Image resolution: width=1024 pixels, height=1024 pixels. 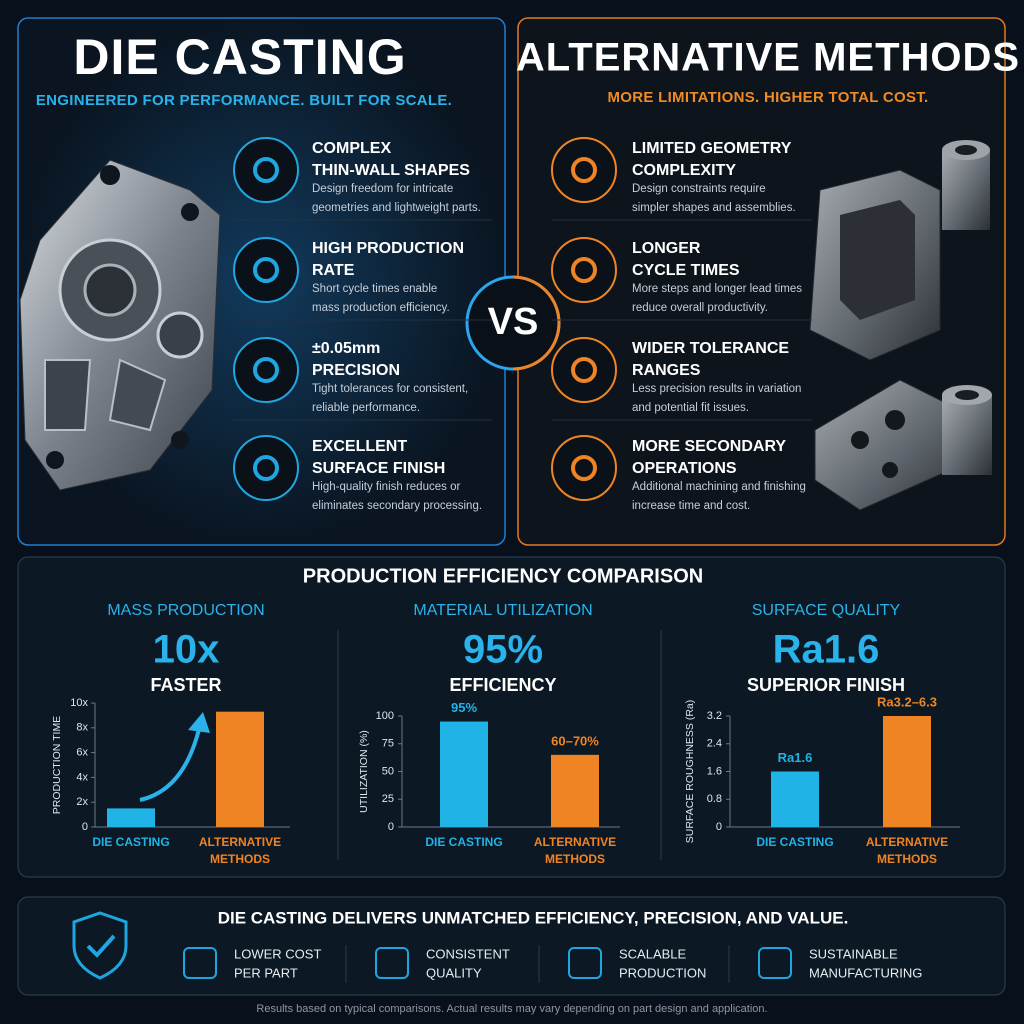 I want to click on feature-title: MORE SECONDARY, so click(x=709, y=446).